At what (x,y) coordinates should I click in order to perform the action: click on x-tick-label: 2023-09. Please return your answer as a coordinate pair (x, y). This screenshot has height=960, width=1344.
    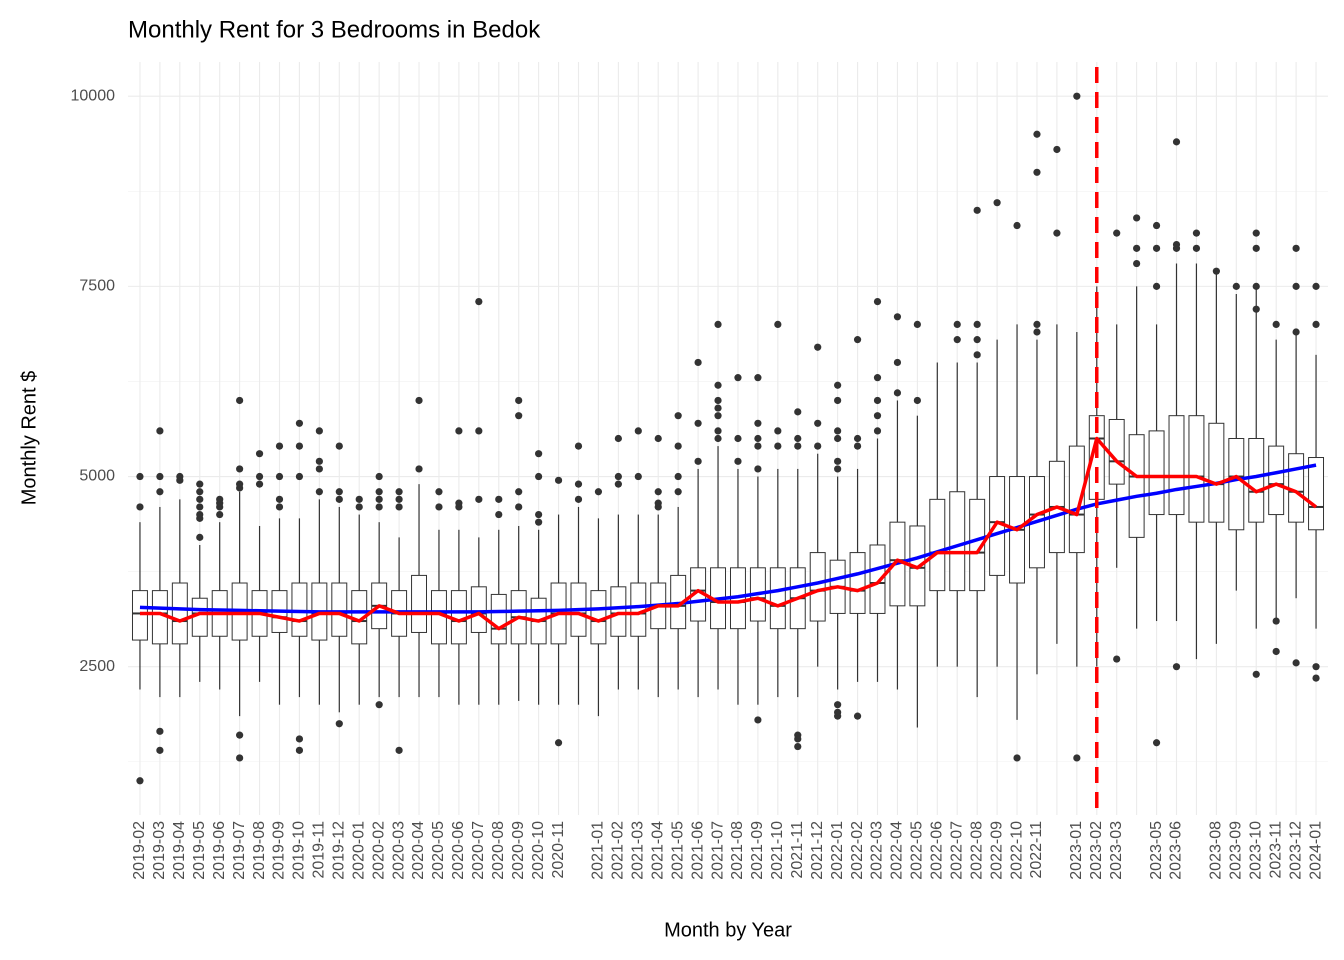
    Looking at the image, I should click on (1236, 850).